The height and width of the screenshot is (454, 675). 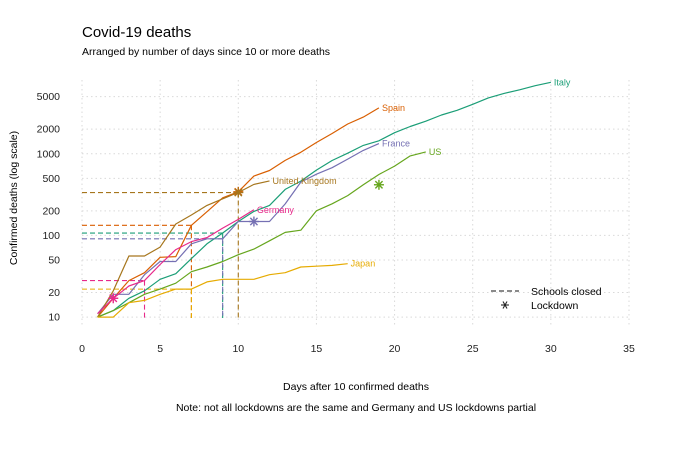 What do you see at coordinates (305, 181) in the screenshot?
I see `series-label-united-kingdom: United Kingdom` at bounding box center [305, 181].